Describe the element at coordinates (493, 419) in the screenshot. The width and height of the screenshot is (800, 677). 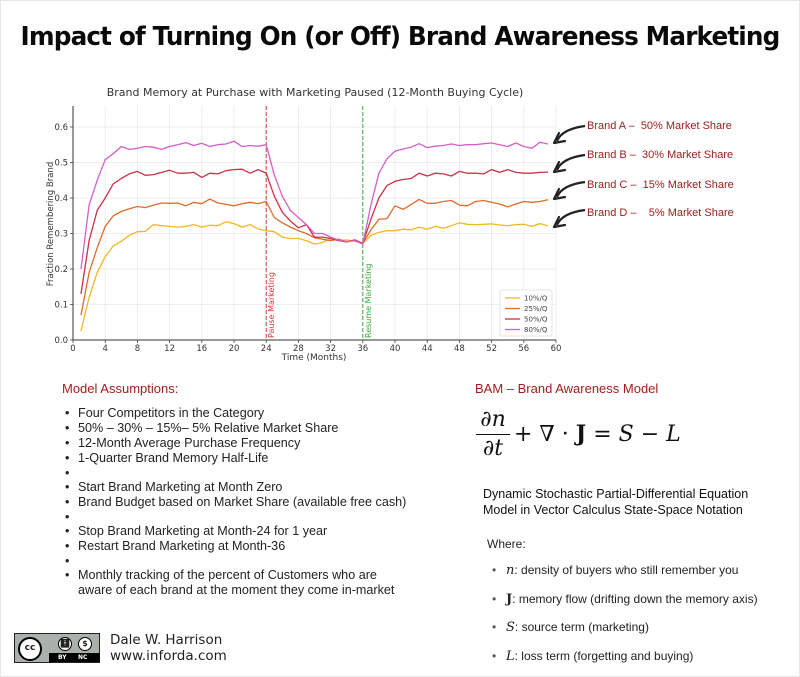
I see `numerator: ∂n` at that location.